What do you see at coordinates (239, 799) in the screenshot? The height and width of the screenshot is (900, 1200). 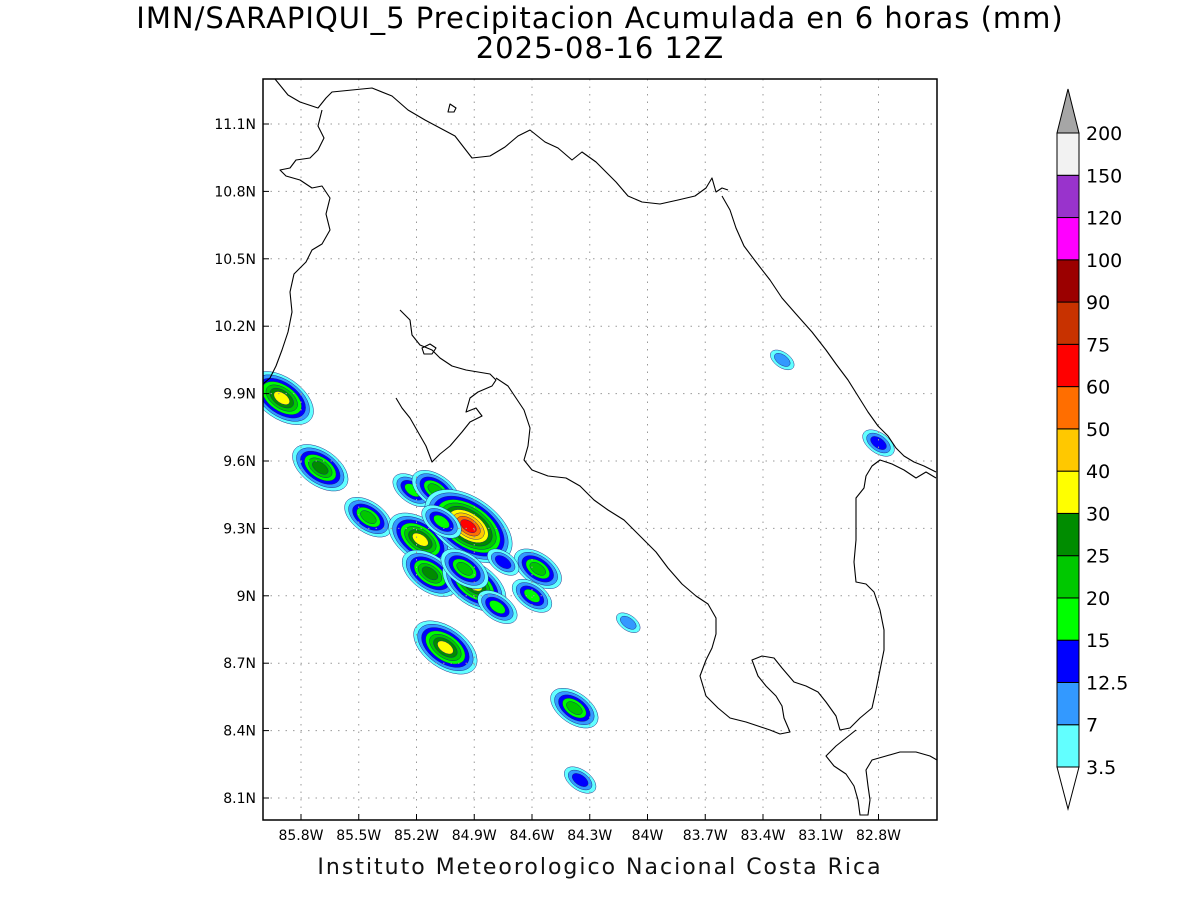 I see `lat-tick-label: 8.1N` at bounding box center [239, 799].